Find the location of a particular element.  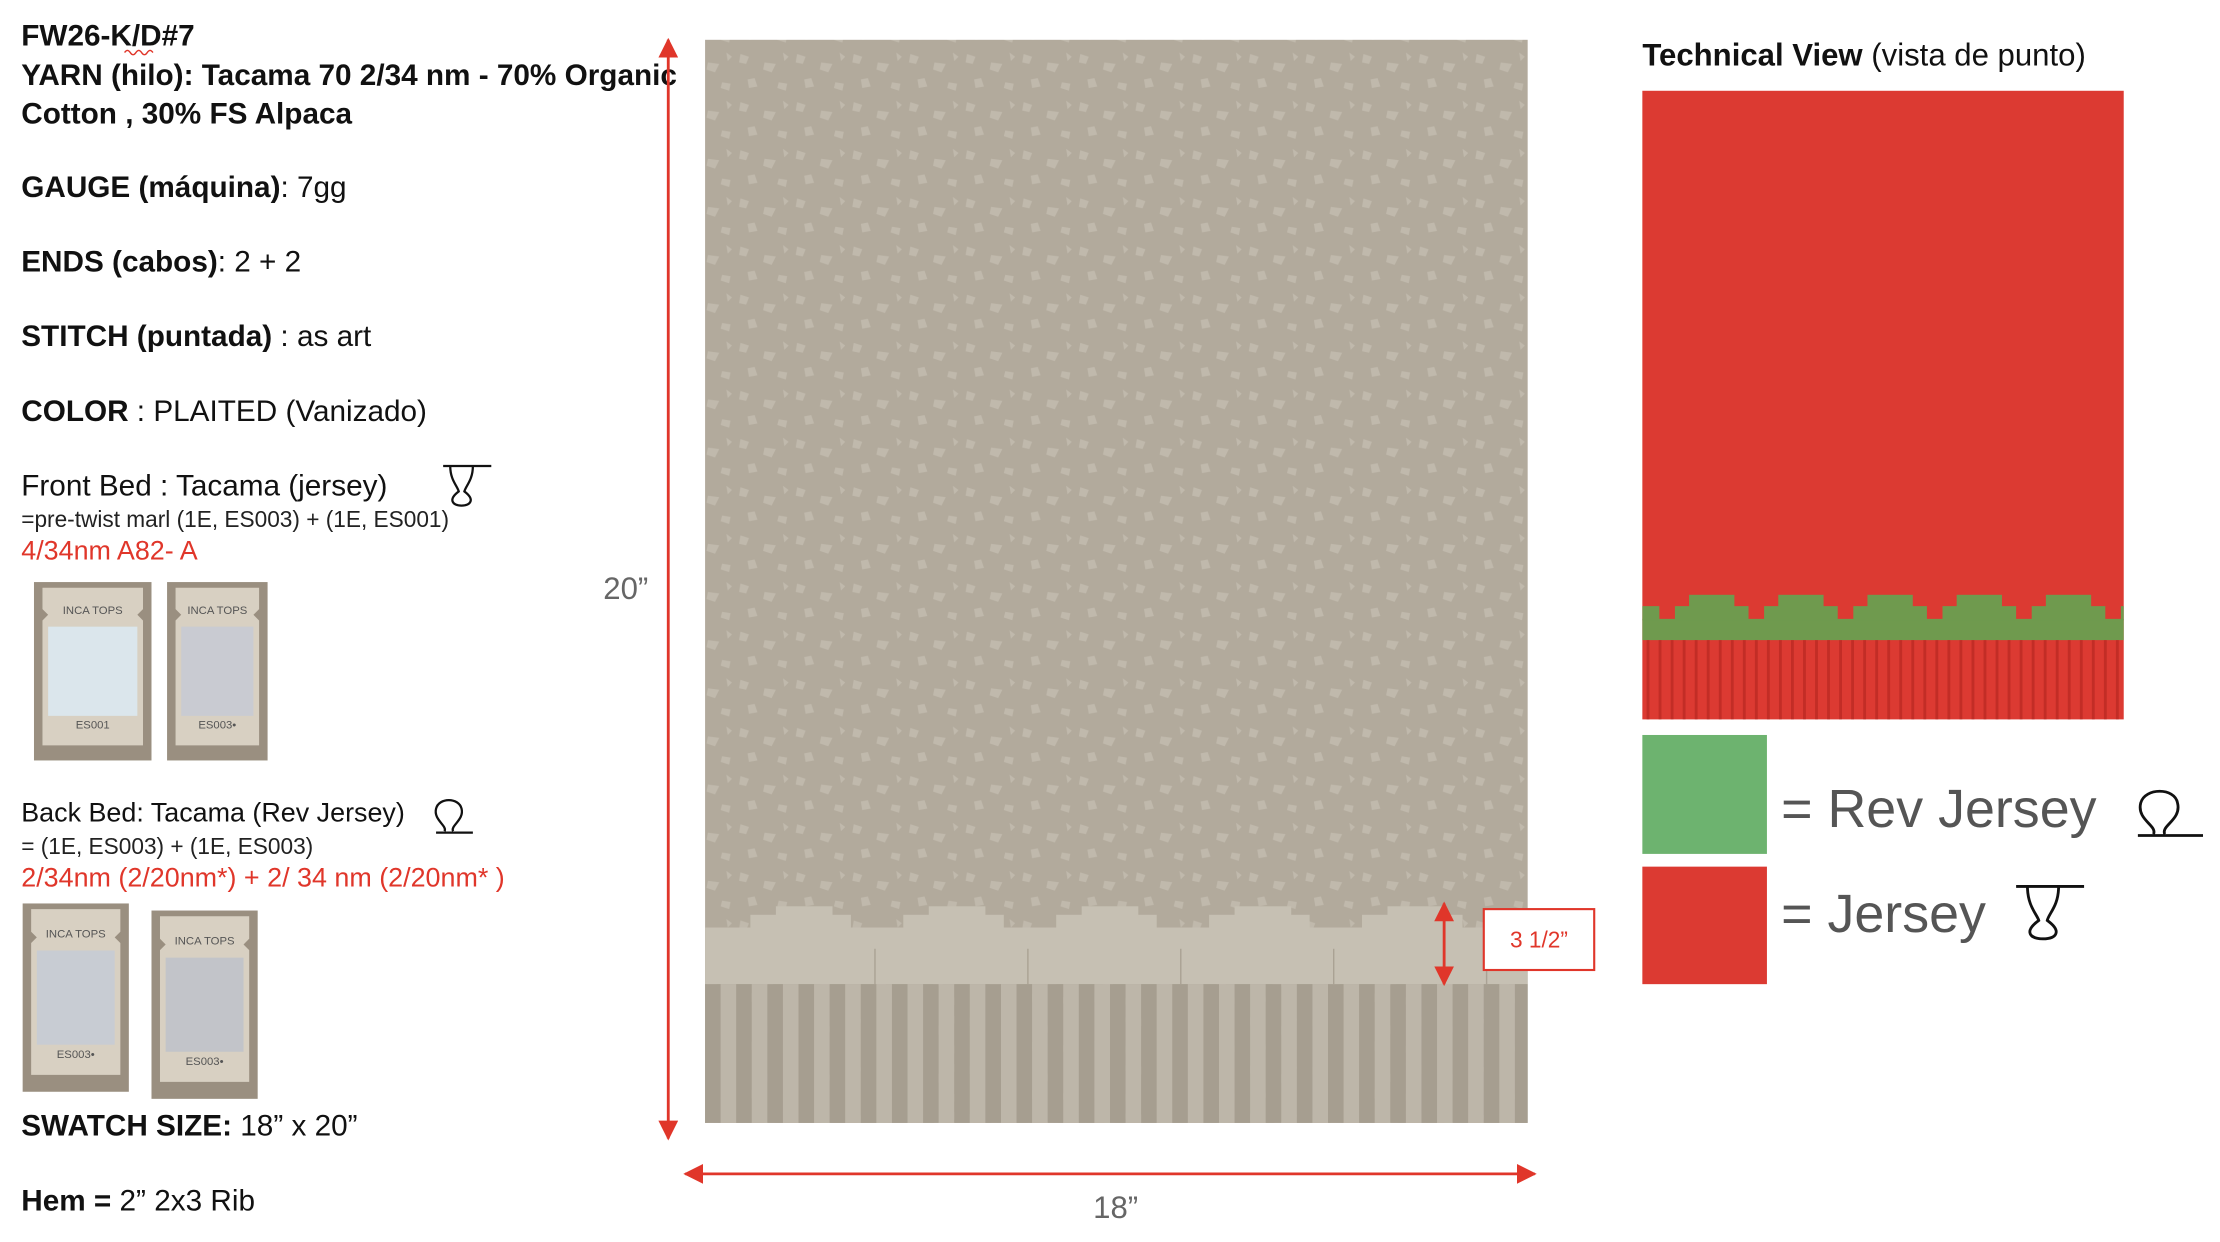

pattern-label: 3 1/2” is located at coordinates (1539, 939).